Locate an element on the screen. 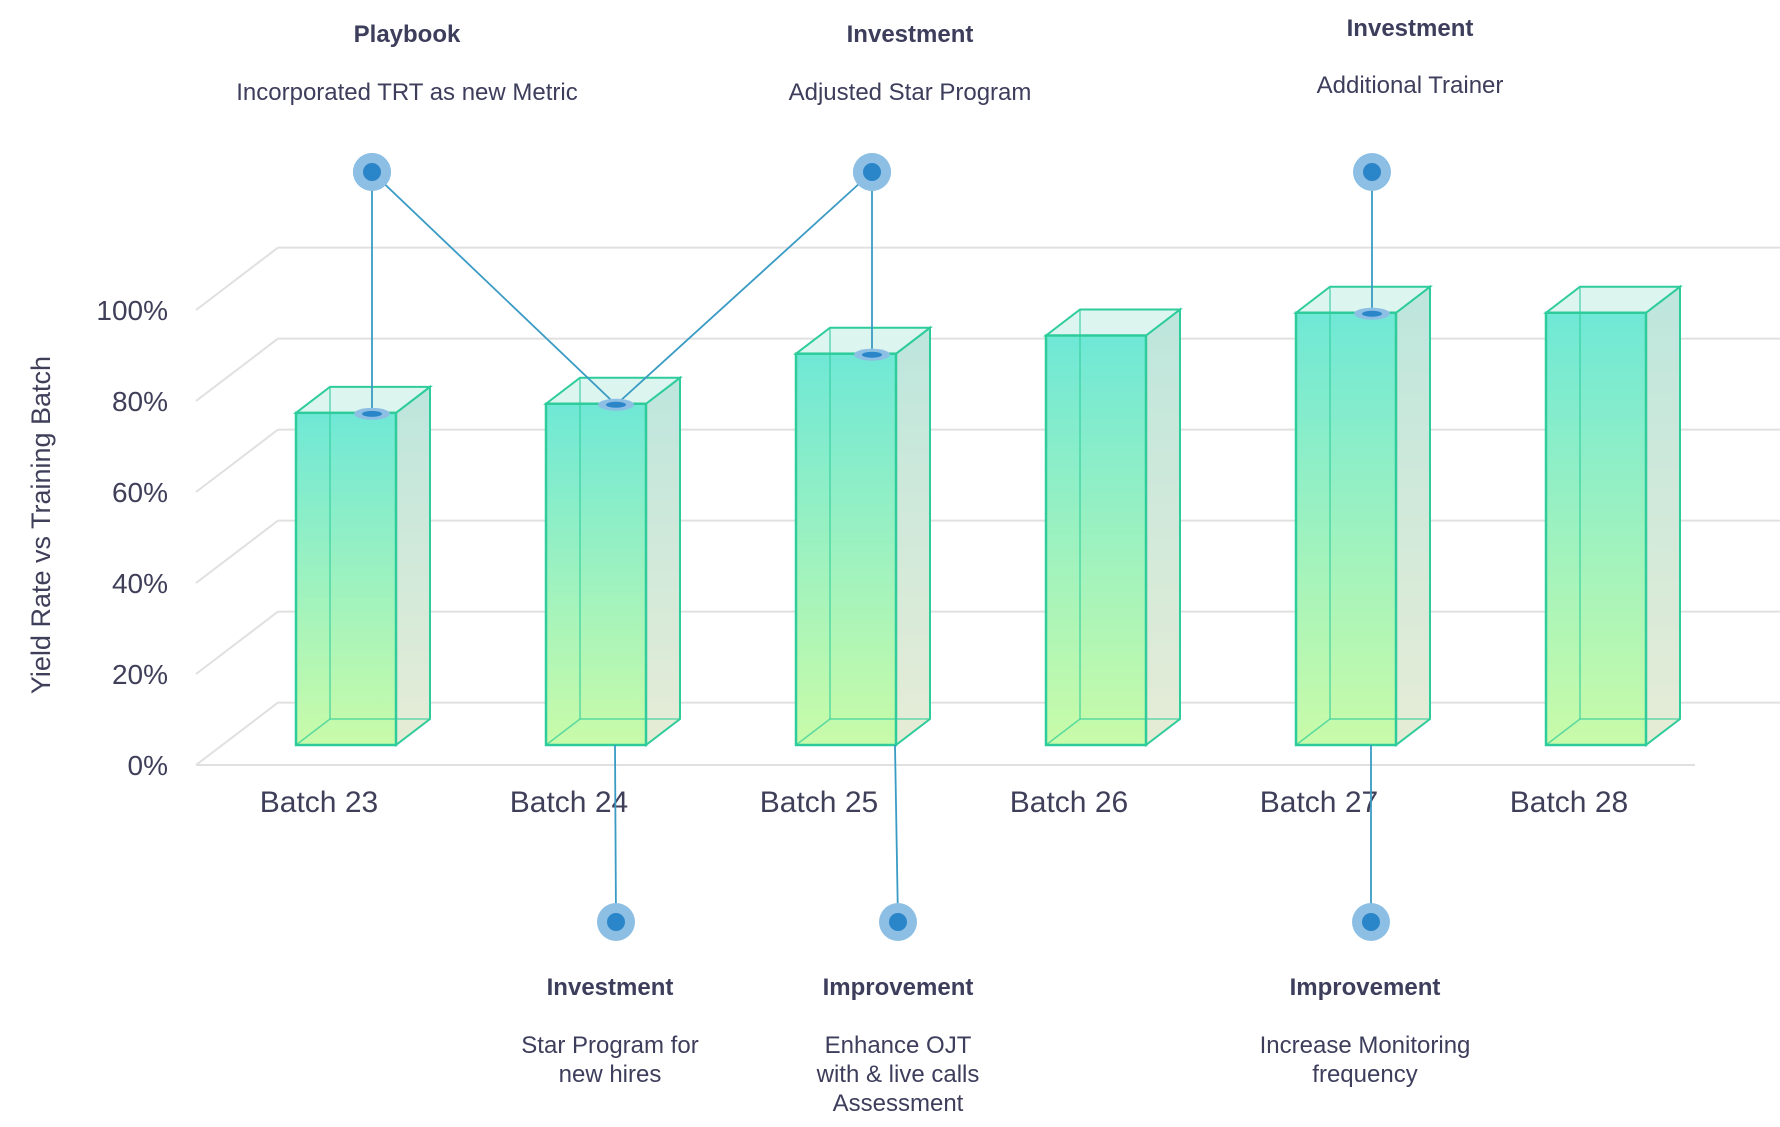 This screenshot has height=1127, width=1780. annotation-text: Incorporated TRT as new Metric is located at coordinates (406, 92).